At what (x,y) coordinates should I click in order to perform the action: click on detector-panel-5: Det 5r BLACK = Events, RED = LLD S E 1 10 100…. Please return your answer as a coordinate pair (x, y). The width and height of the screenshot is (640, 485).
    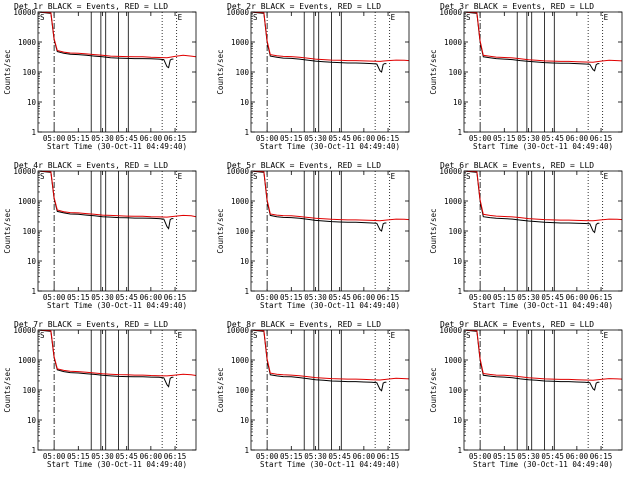
    Looking at the image, I should click on (313, 235).